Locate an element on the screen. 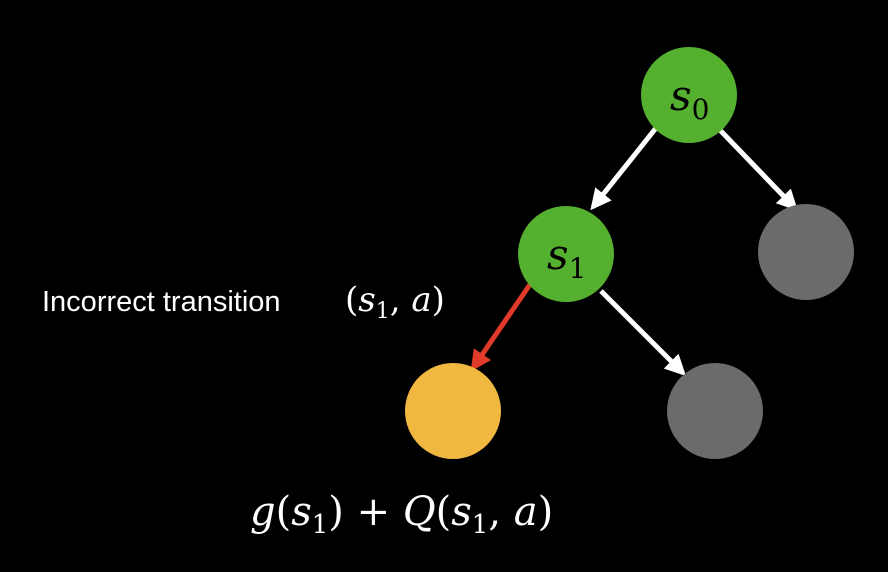  edge-s1-target-incorrect is located at coordinates (502, 326).